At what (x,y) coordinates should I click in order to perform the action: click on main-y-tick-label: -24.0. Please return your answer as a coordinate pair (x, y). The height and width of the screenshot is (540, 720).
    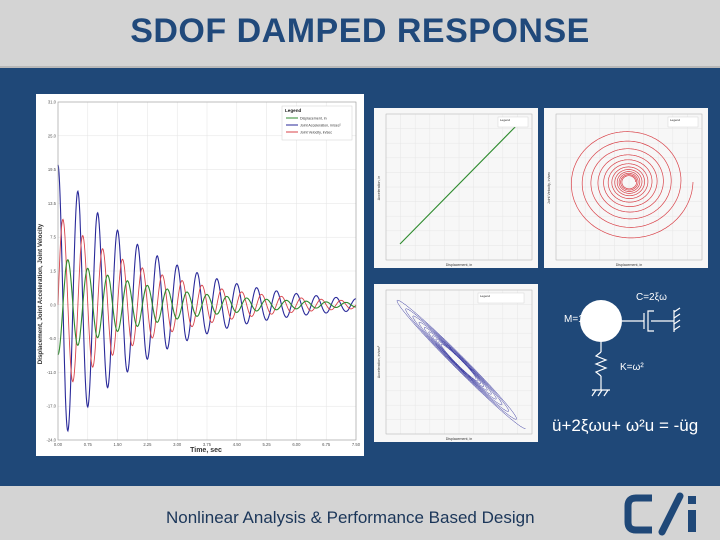
    Looking at the image, I should click on (51, 440).